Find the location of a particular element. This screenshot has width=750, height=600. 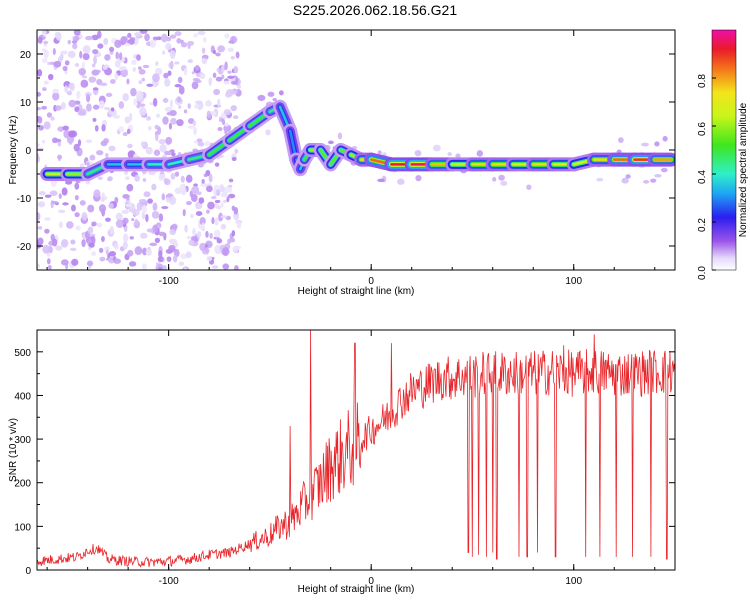

colorbar-tick-label: 0.4 is located at coordinates (702, 177).